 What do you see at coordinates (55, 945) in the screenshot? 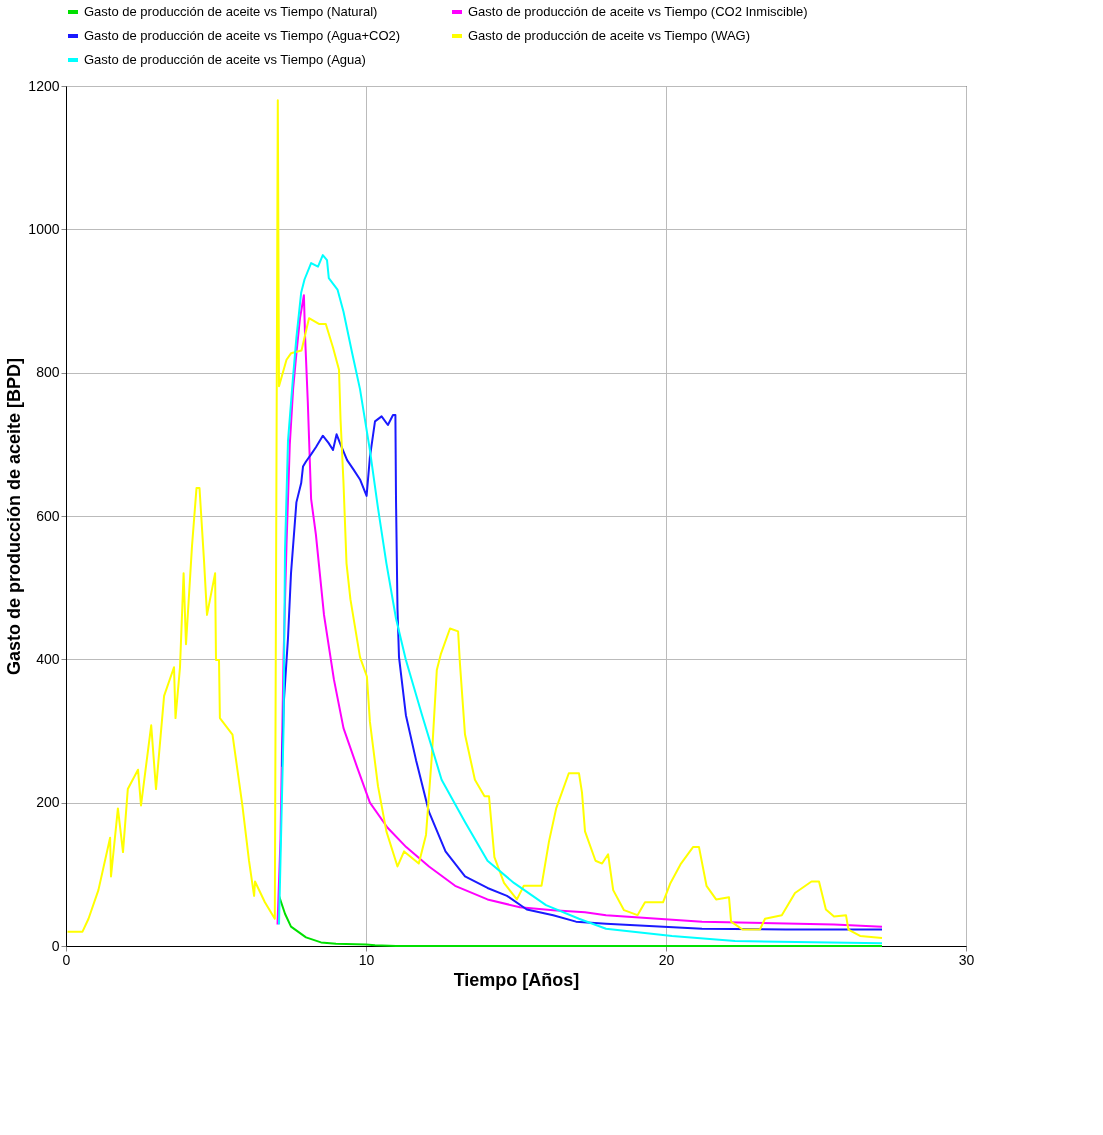
I see `y-tick-label: 0` at bounding box center [55, 945].